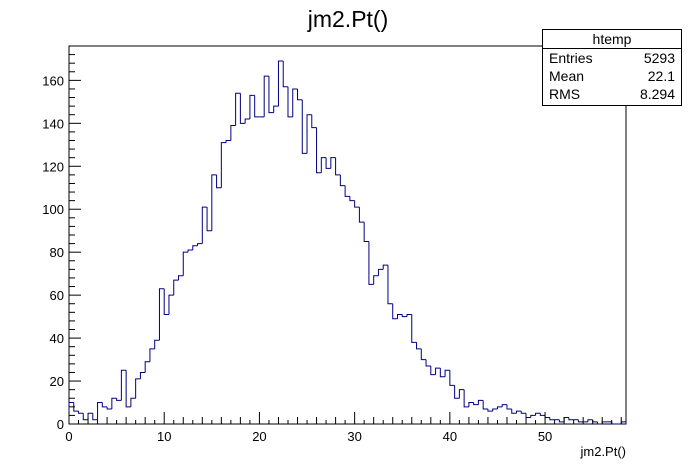  I want to click on stats-box: htemp Entries 5293 Mean 22.1 RMS 8.294, so click(612, 67).